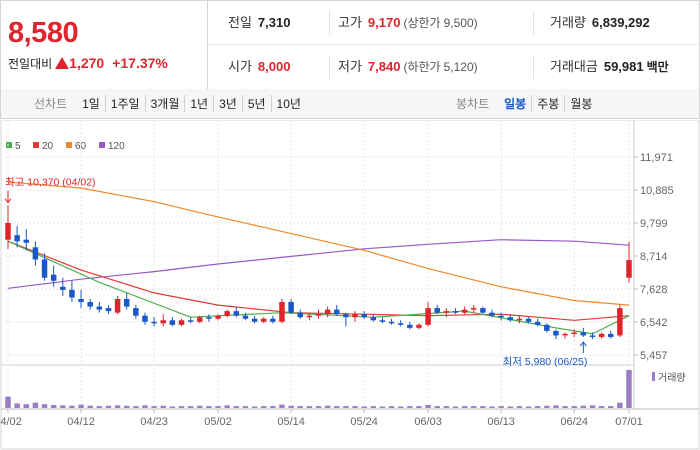 The height and width of the screenshot is (450, 700). Describe the element at coordinates (256, 103) in the screenshot. I see `tab-5years: 5년` at that location.